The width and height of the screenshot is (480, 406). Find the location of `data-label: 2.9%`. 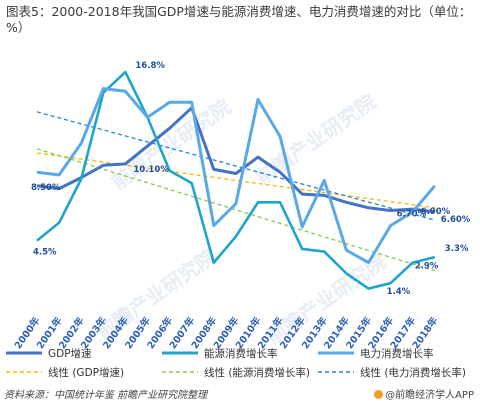

data-label: 2.9% is located at coordinates (427, 267).